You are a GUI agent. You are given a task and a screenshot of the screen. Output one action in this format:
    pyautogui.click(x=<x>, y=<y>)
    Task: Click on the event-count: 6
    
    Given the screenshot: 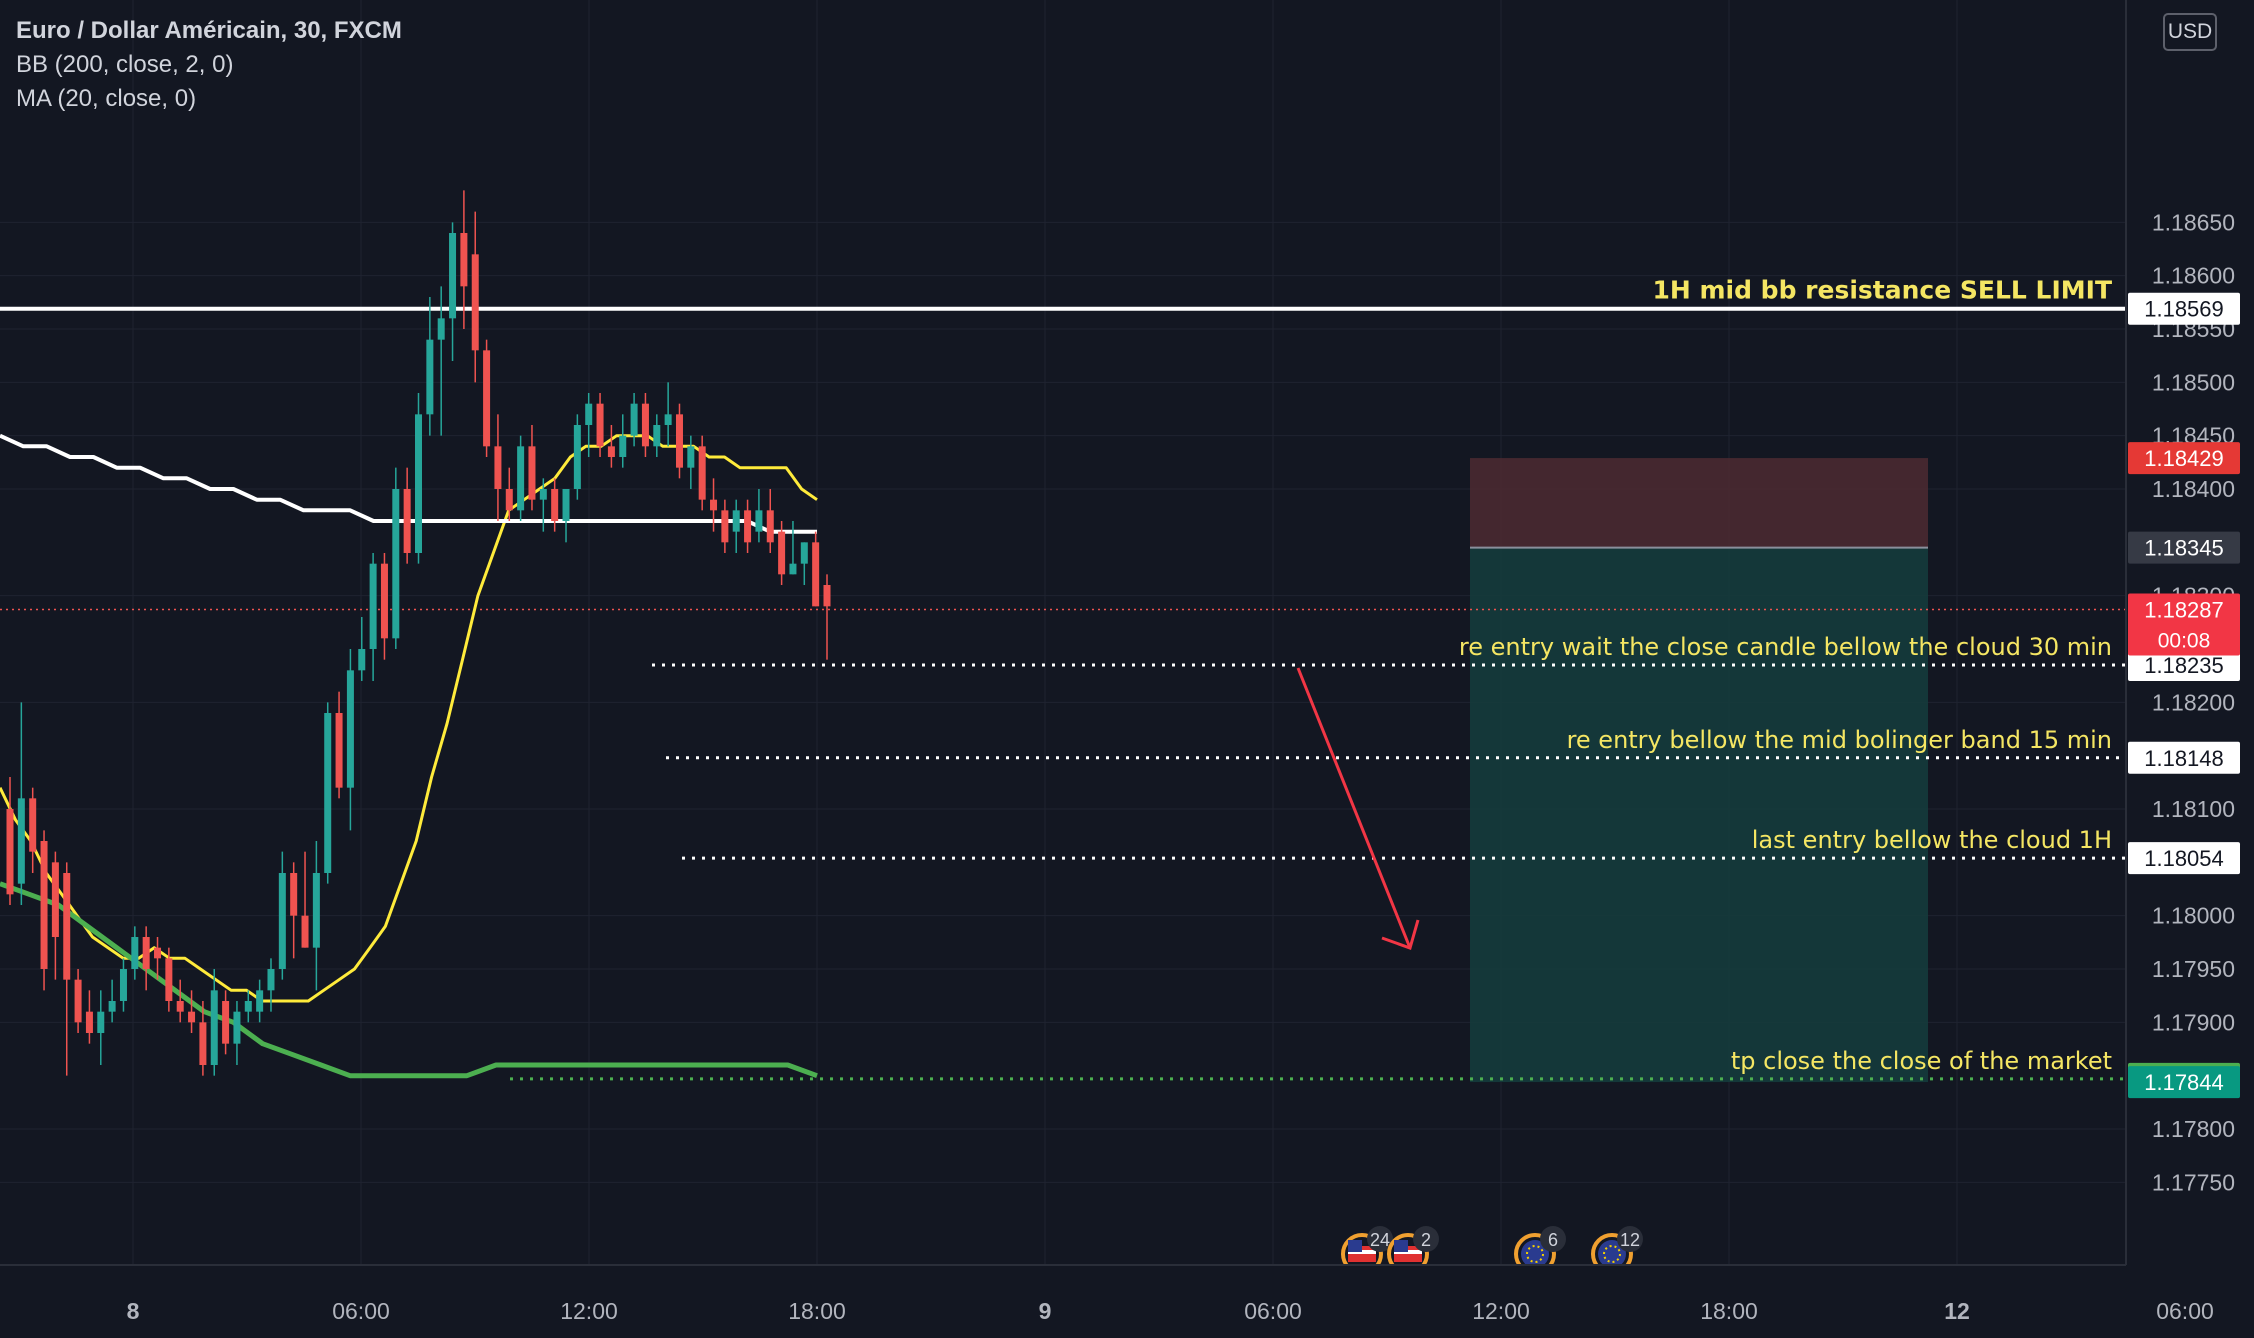 What is the action you would take?
    pyautogui.click(x=1553, y=1240)
    